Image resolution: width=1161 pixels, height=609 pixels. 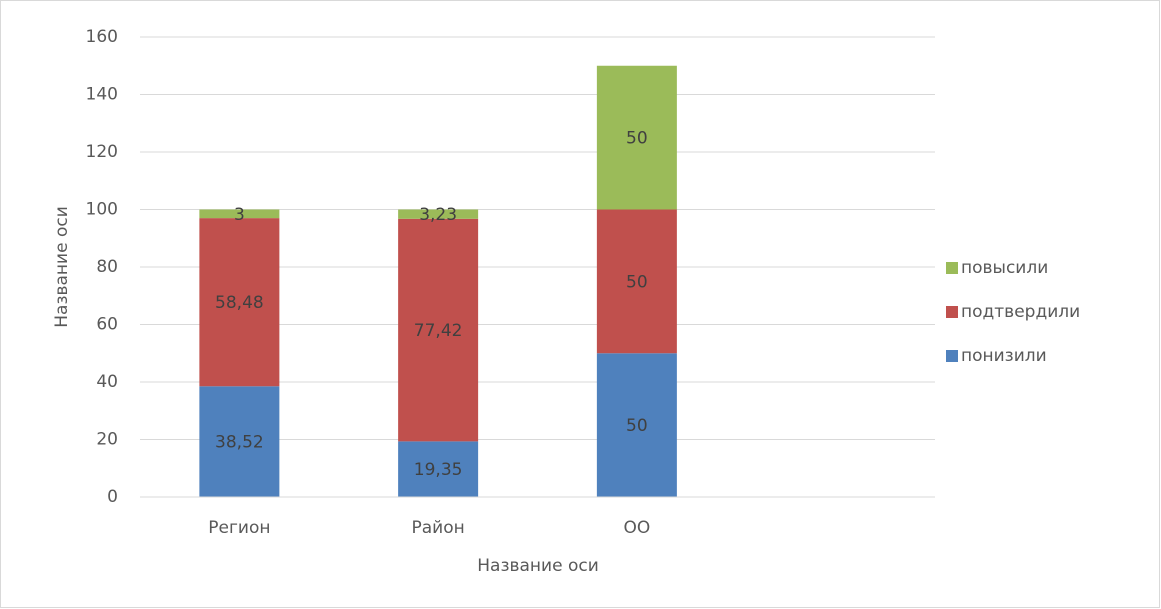 I want to click on y-tick-label: 40, so click(x=107, y=382).